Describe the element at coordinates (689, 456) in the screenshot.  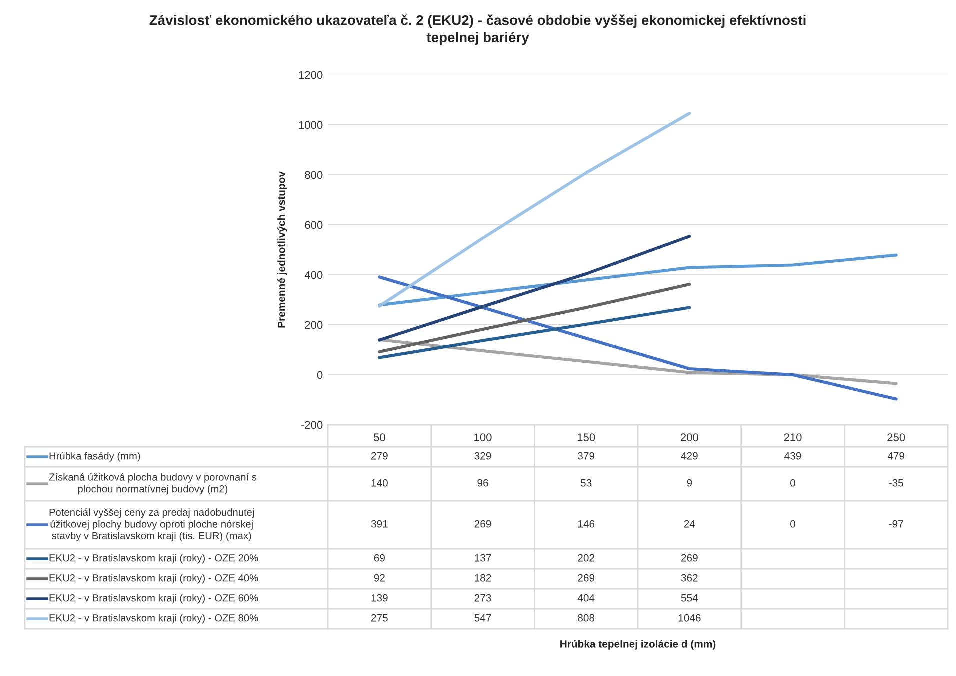
I see `data-label: 429` at that location.